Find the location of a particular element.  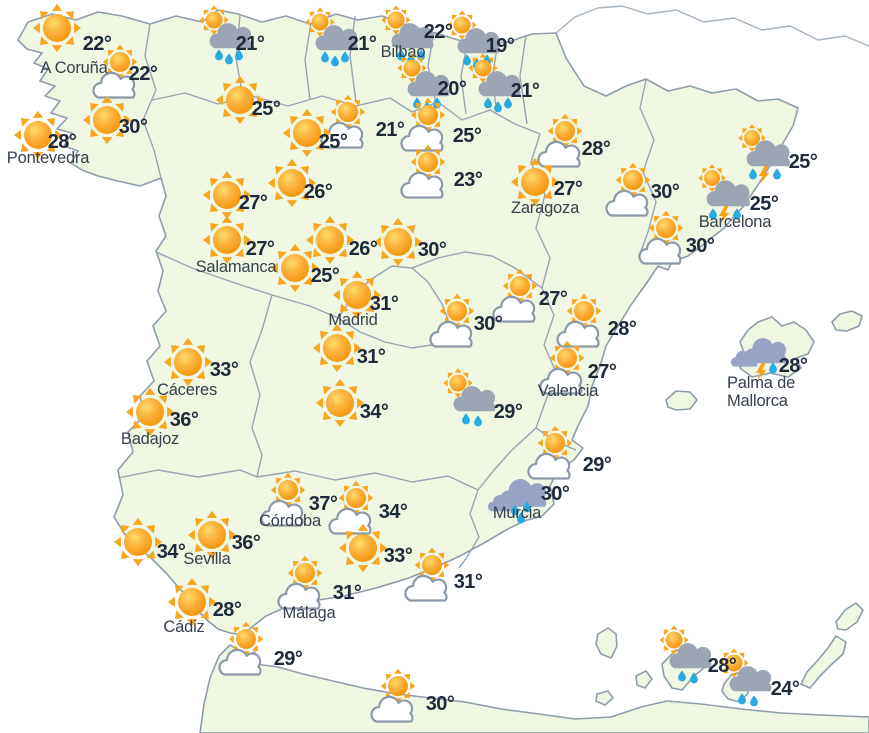

rain-icon is located at coordinates (517, 501).